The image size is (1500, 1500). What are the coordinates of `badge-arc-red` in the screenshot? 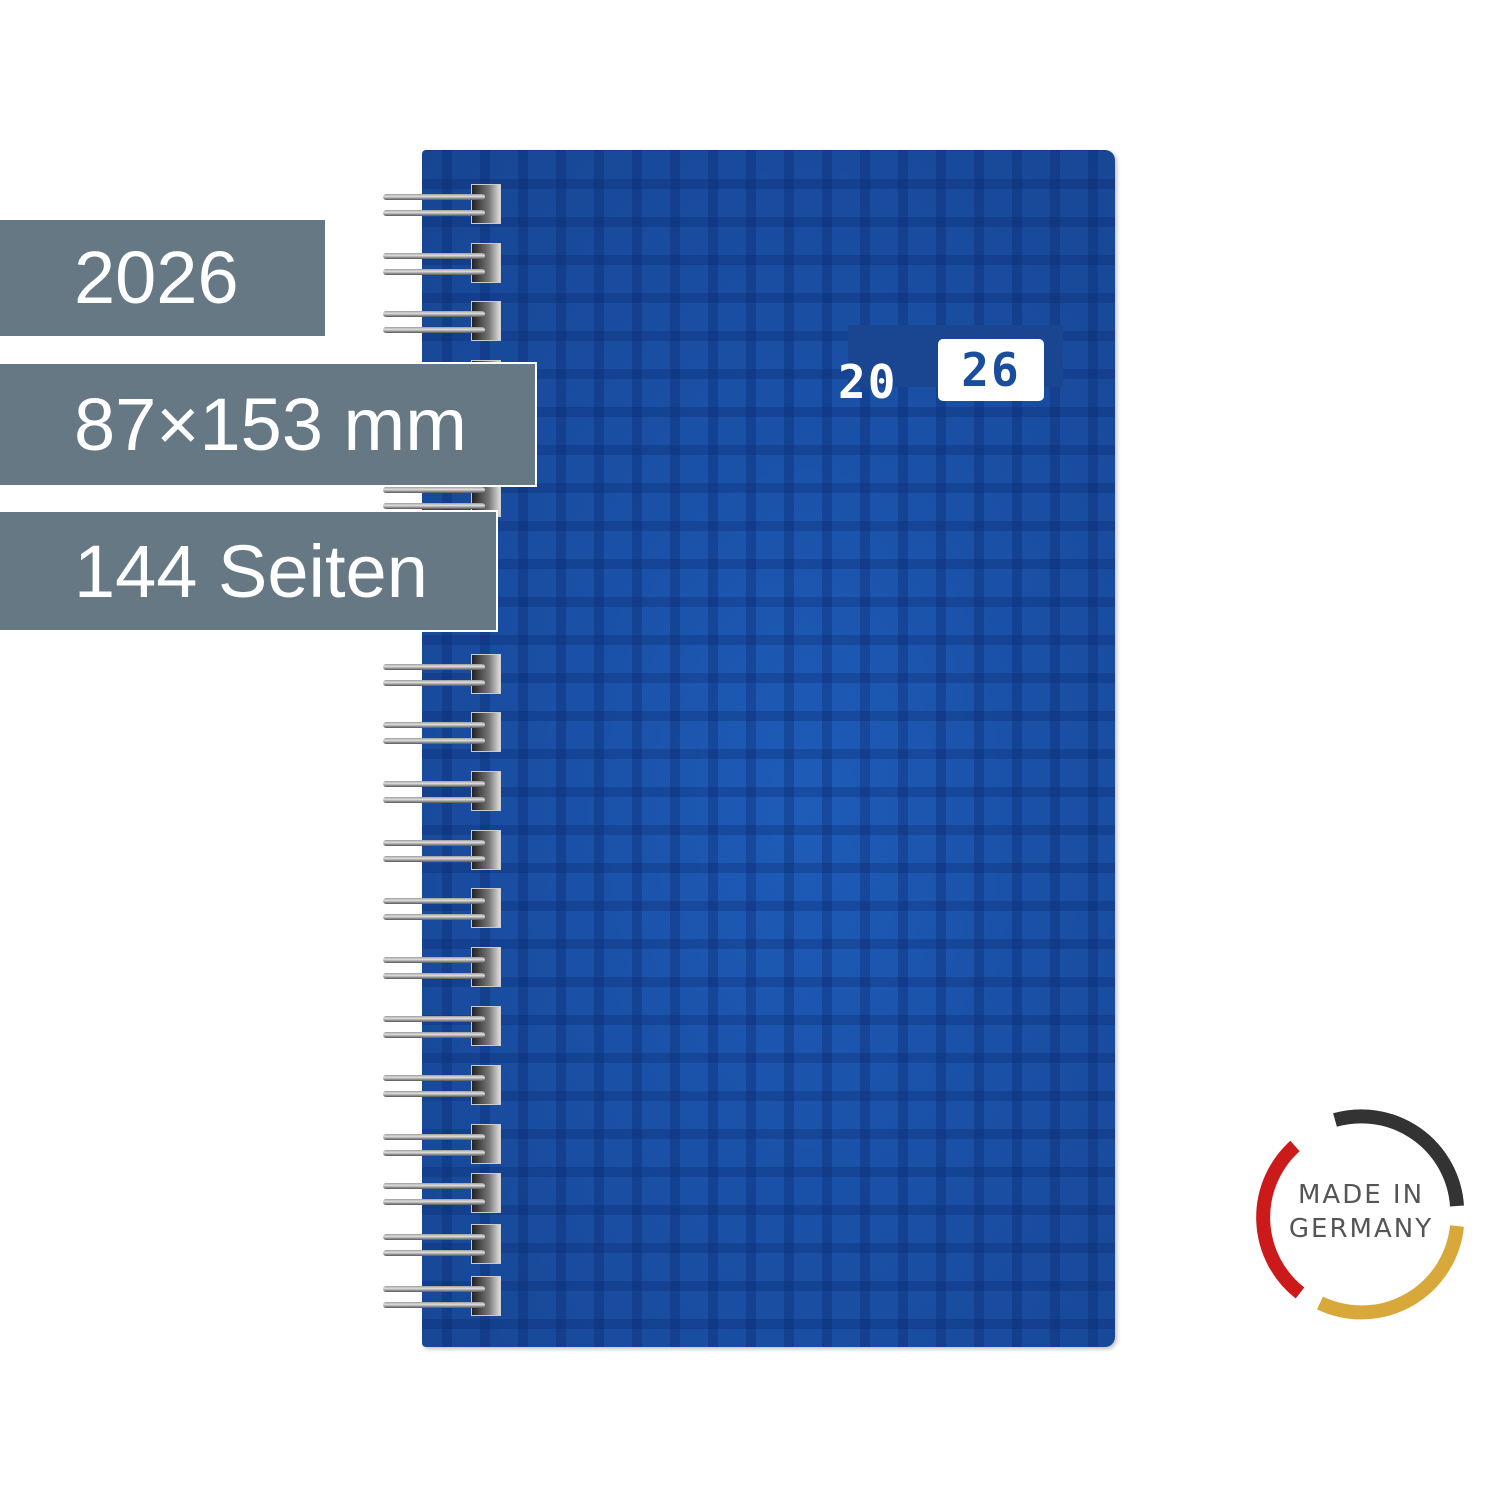 It's located at (1280, 1219).